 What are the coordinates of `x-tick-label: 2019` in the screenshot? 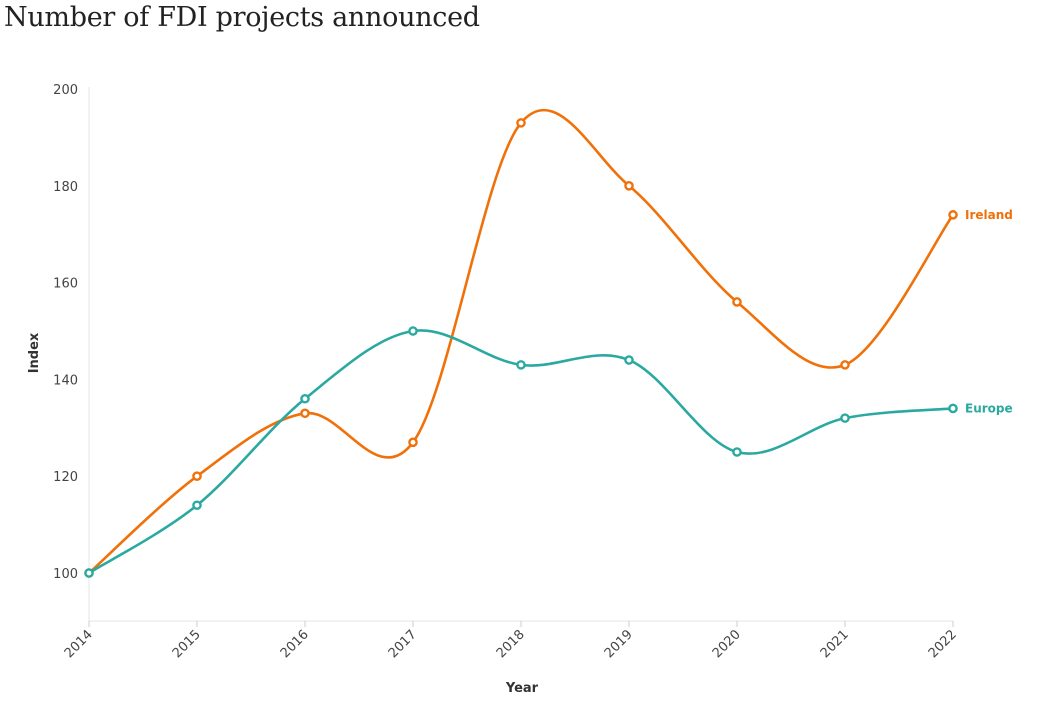 It's located at (619, 644).